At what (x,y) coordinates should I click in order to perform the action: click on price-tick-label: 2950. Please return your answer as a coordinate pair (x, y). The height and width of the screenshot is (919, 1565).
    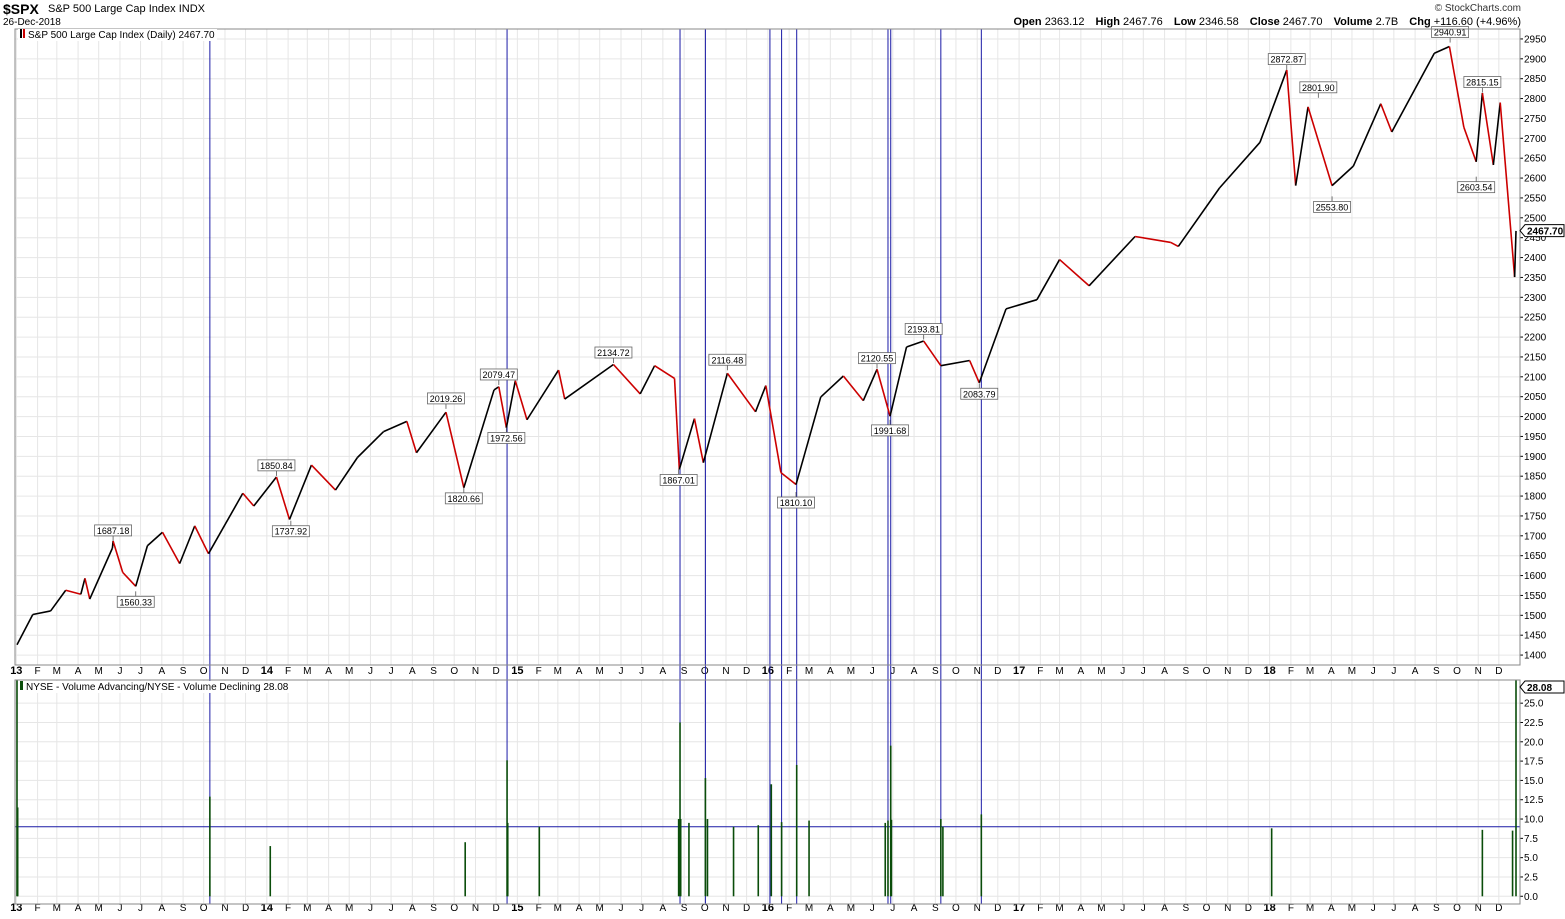
    Looking at the image, I should click on (1535, 39).